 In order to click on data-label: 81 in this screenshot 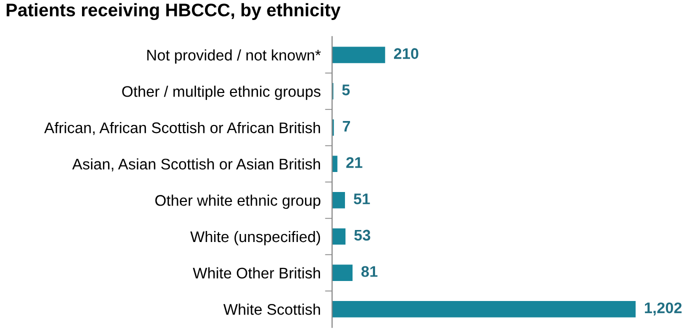, I will do `click(369, 271)`.